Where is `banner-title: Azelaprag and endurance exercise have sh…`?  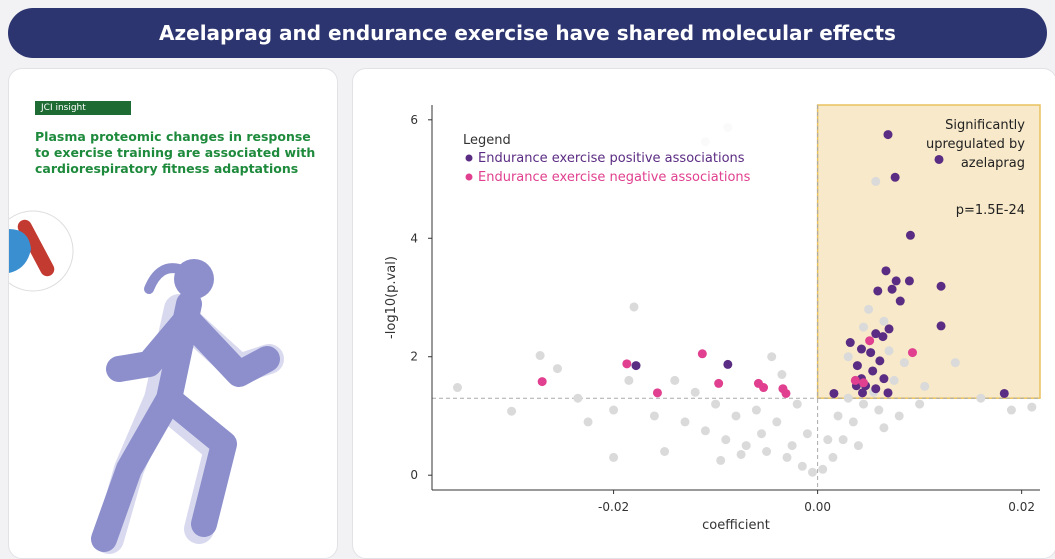
banner-title: Azelaprag and endurance exercise have sh… is located at coordinates (527, 33).